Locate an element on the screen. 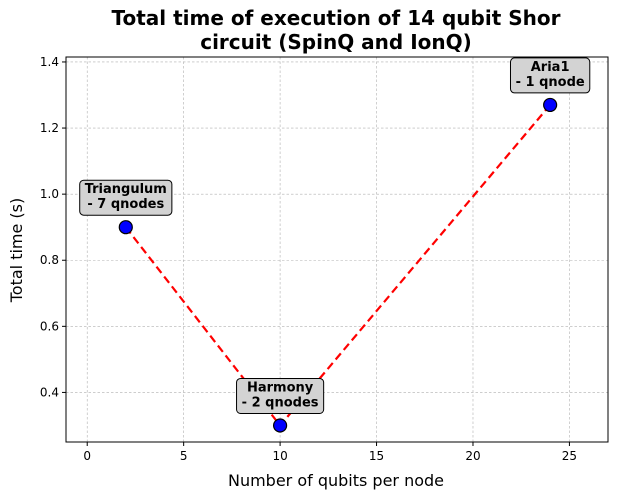 Image resolution: width=617 pixels, height=499 pixels. x-tick-label: 20 is located at coordinates (472, 456).